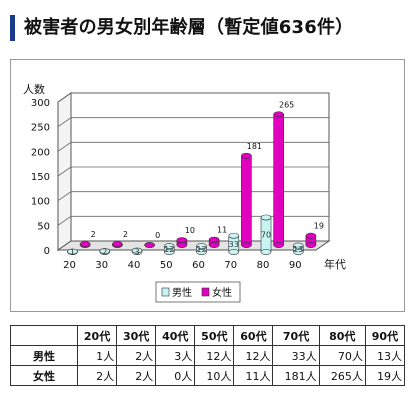 This screenshot has height=400, width=419. I want to click on legend-box, so click(198, 292).